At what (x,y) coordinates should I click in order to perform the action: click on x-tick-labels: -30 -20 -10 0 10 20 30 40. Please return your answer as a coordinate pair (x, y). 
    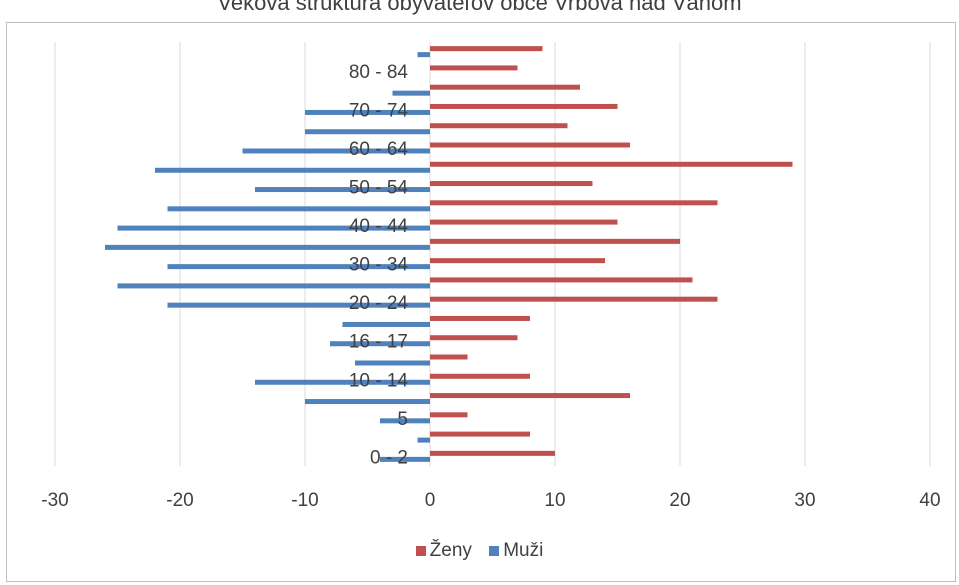
    Looking at the image, I should click on (490, 500).